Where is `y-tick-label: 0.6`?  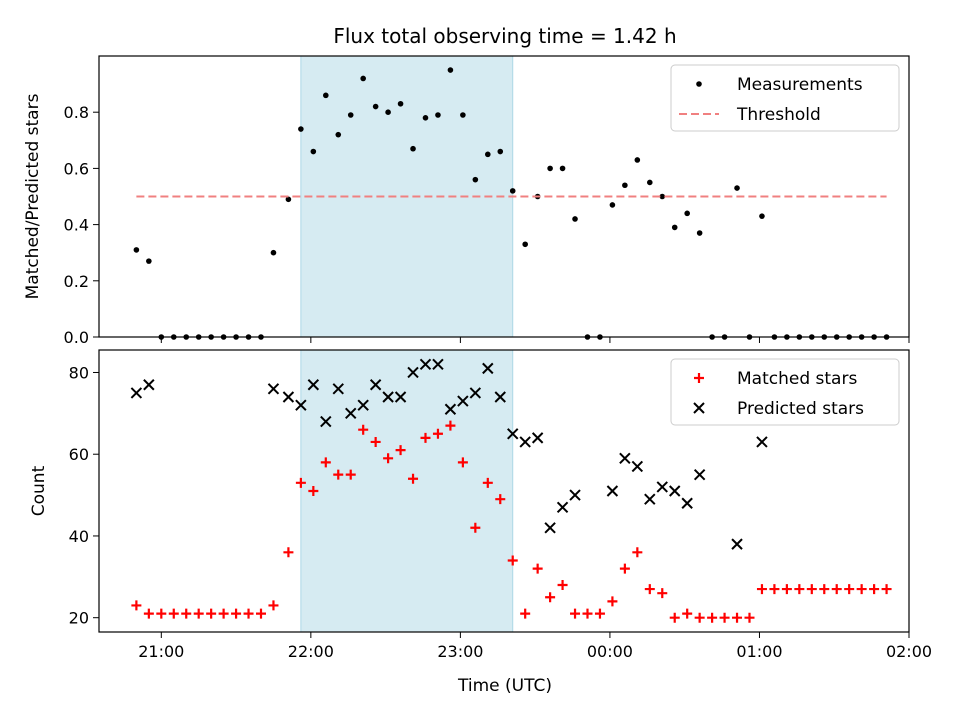 y-tick-label: 0.6 is located at coordinates (76, 168).